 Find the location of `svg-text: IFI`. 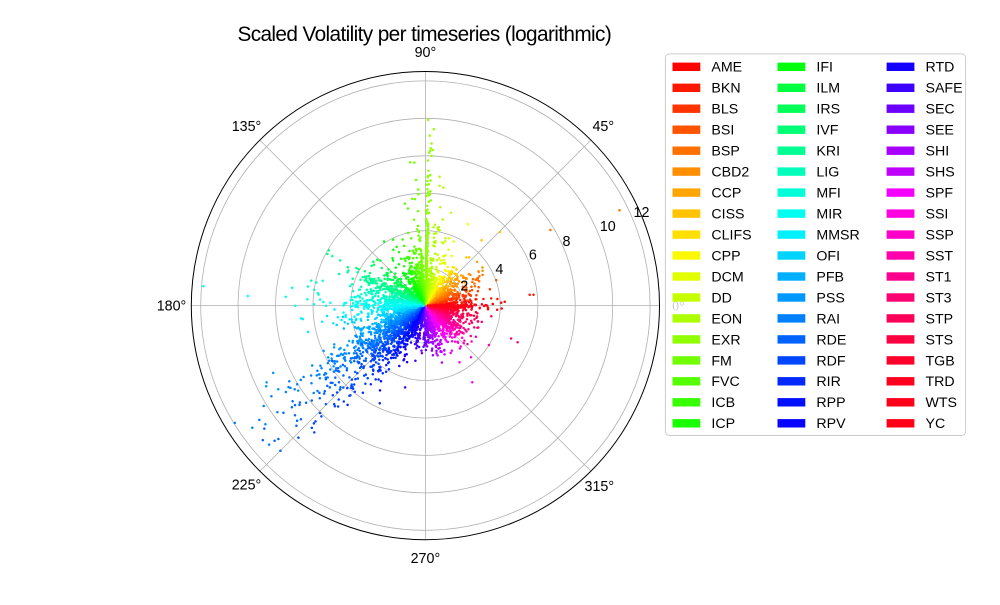

svg-text: IFI is located at coordinates (824, 68).